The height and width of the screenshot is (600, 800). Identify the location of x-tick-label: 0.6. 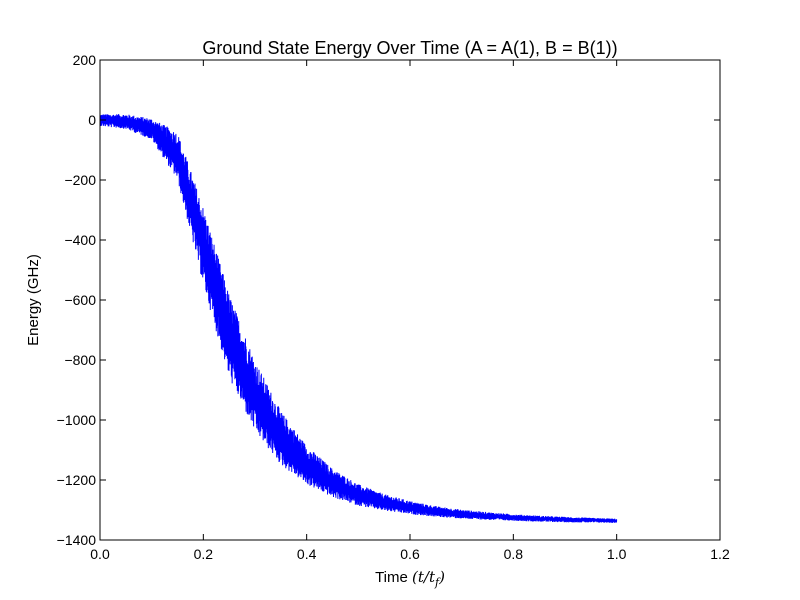
(410, 554).